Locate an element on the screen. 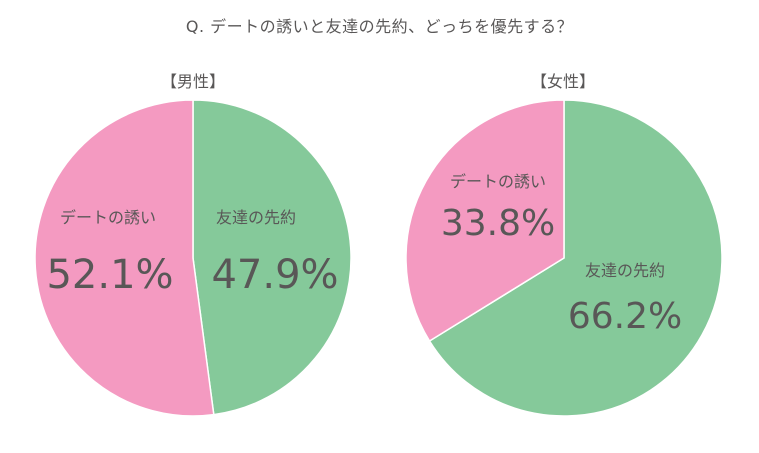  slice-label-female-friend: 友達の先約 is located at coordinates (625, 270).